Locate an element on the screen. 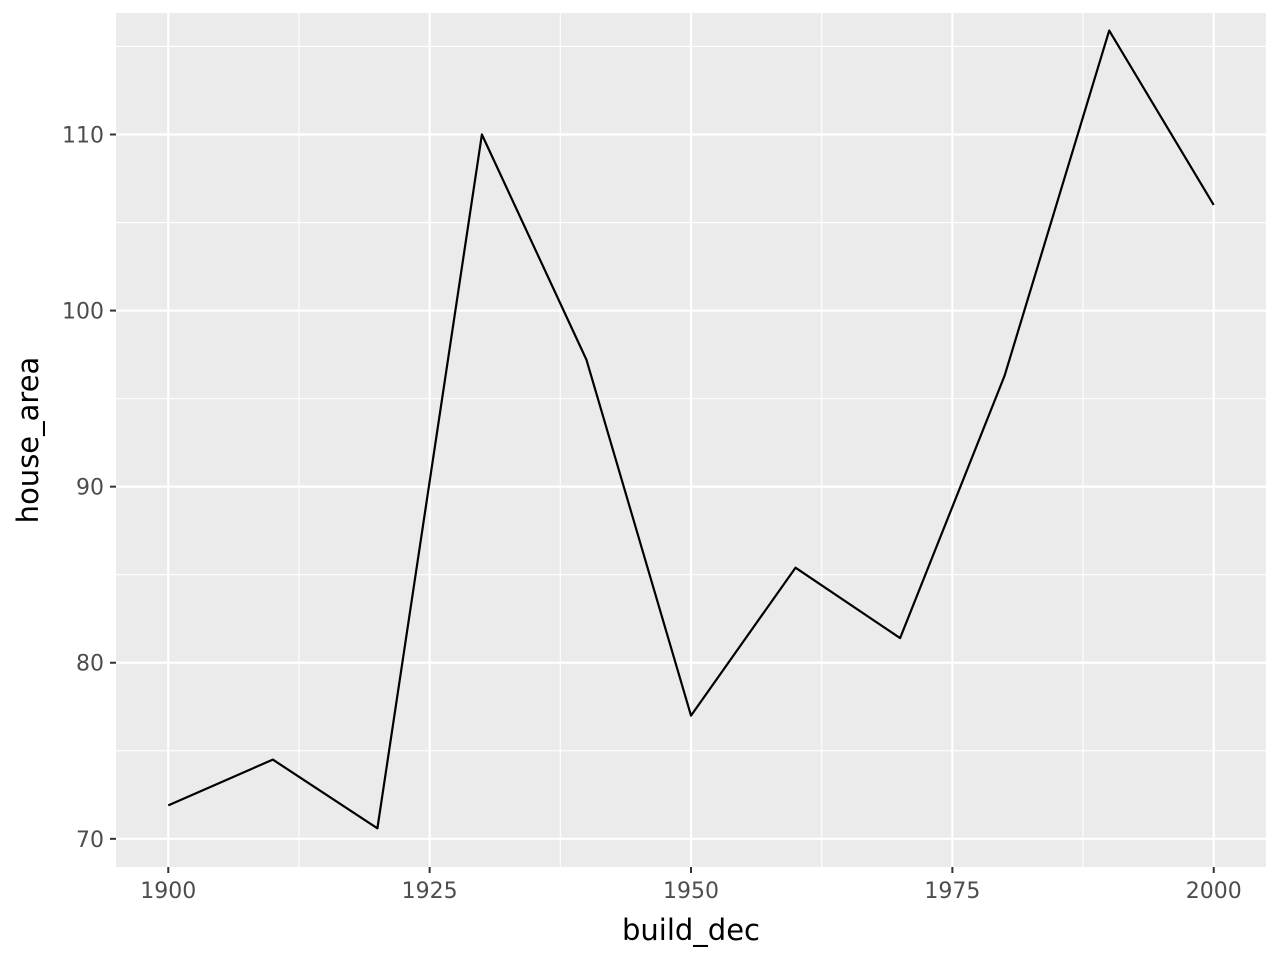 This screenshot has width=1280, height=960. y-tick-label: 70 is located at coordinates (90, 840).